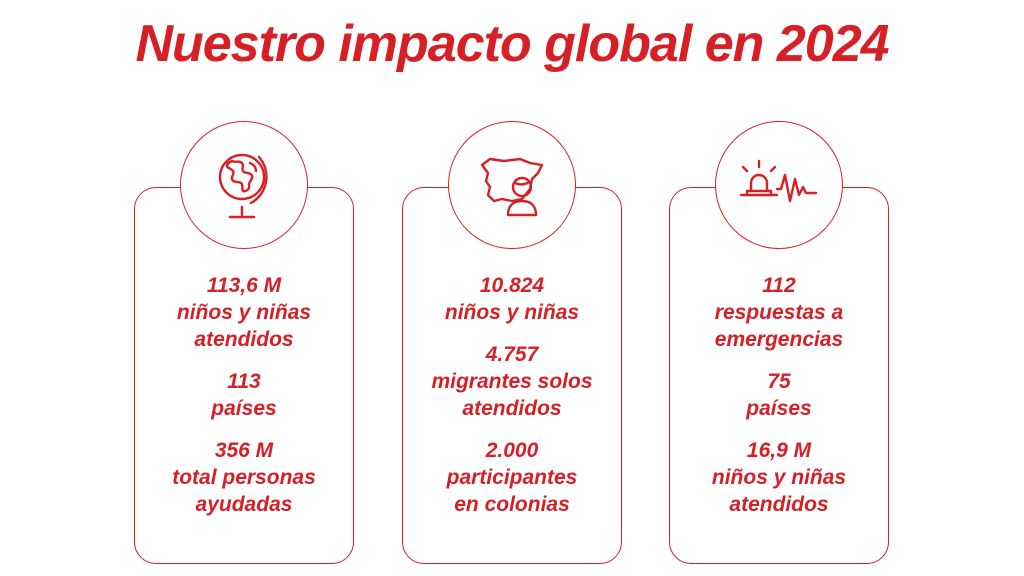 Image resolution: width=1024 pixels, height=576 pixels. Describe the element at coordinates (512, 354) in the screenshot. I see `stat-value: 4.757` at that location.